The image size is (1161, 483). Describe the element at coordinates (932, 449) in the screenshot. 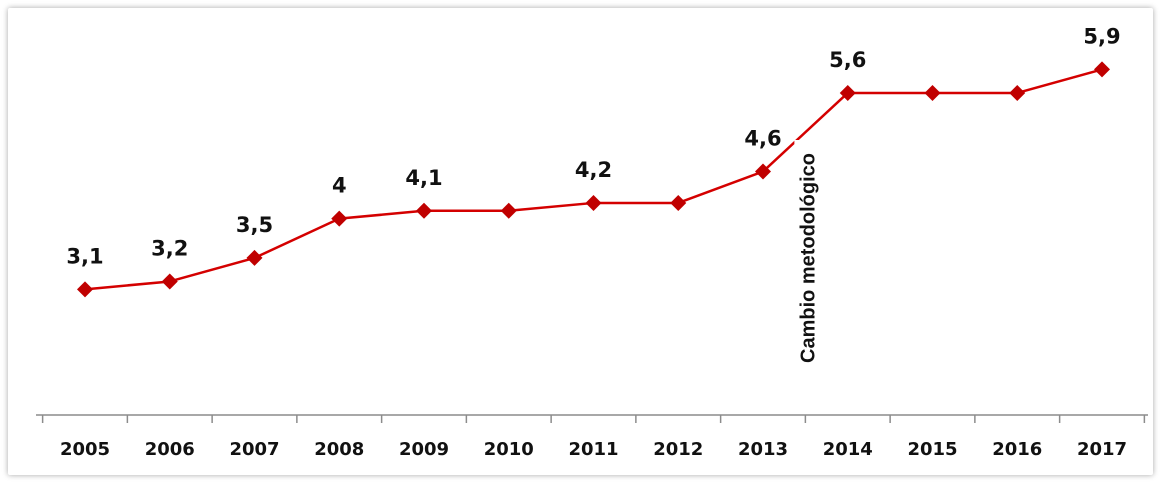

I see `x-tick-label-2015: 2015` at that location.